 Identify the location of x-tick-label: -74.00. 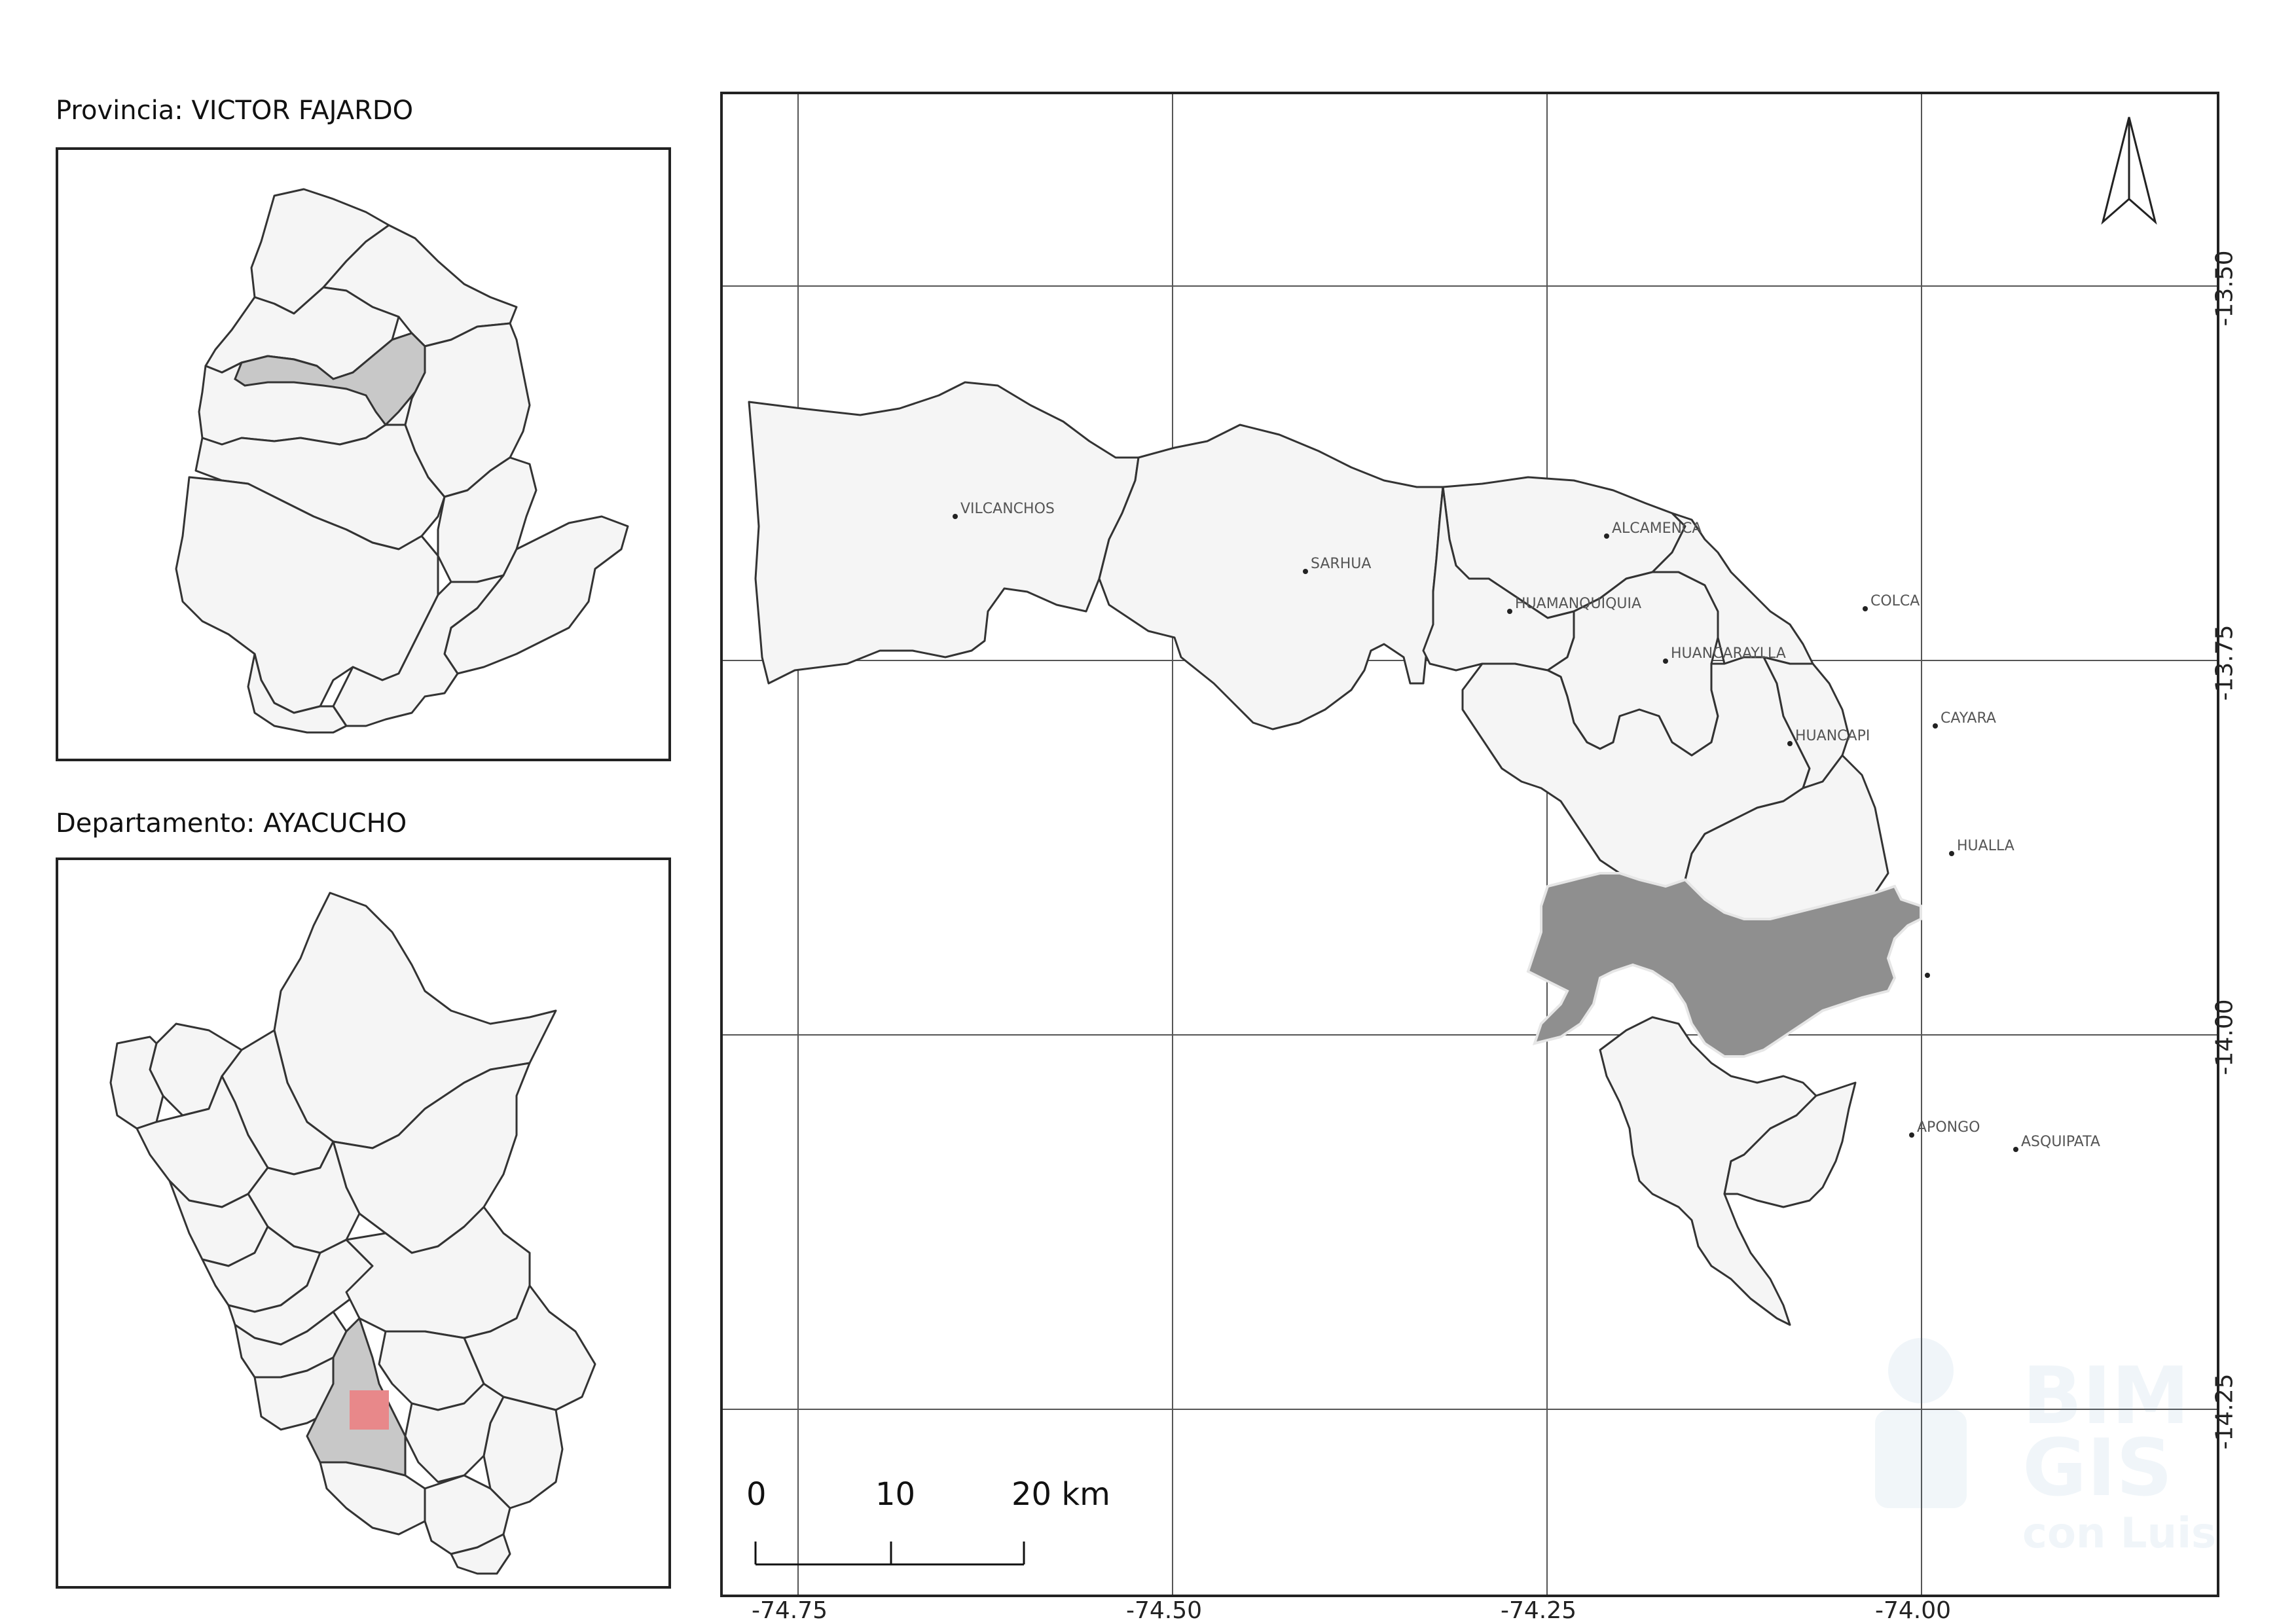
(1913, 1610).